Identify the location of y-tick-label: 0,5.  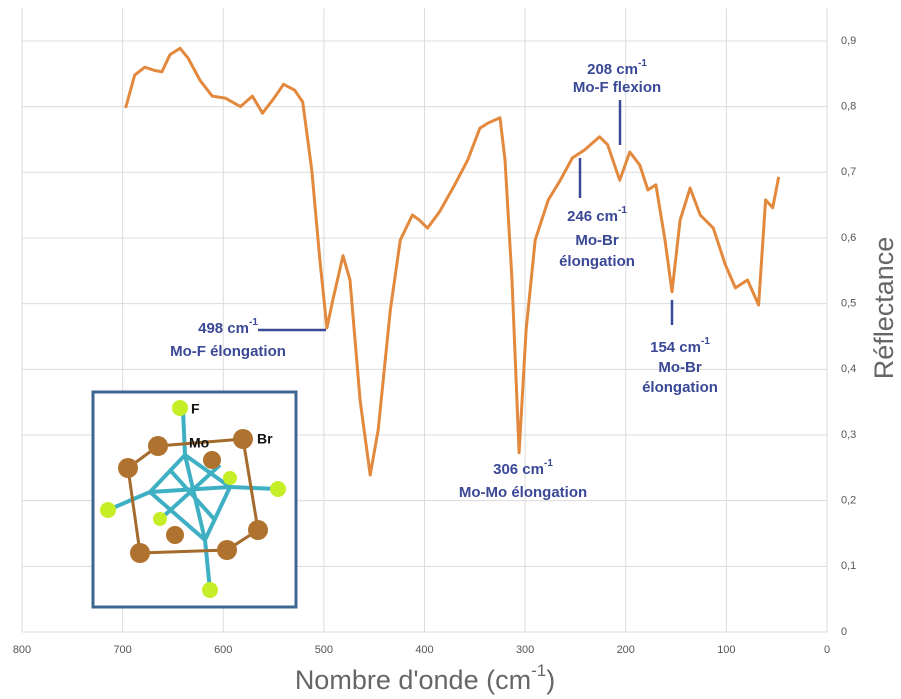
(848, 304).